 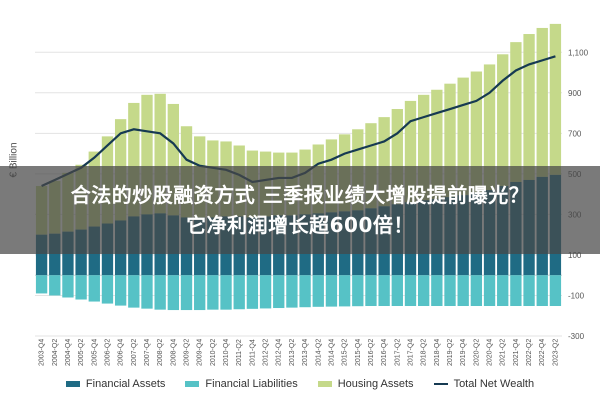 I want to click on financial-assets-bar, so click(x=55, y=254).